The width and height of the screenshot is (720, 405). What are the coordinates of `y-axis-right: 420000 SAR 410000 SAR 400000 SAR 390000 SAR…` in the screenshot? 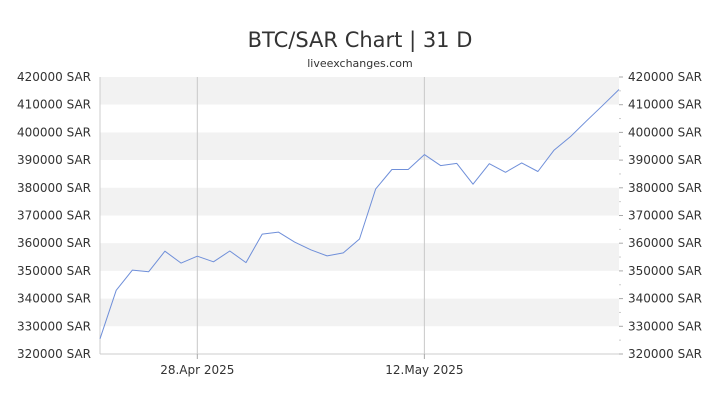 It's located at (660, 215).